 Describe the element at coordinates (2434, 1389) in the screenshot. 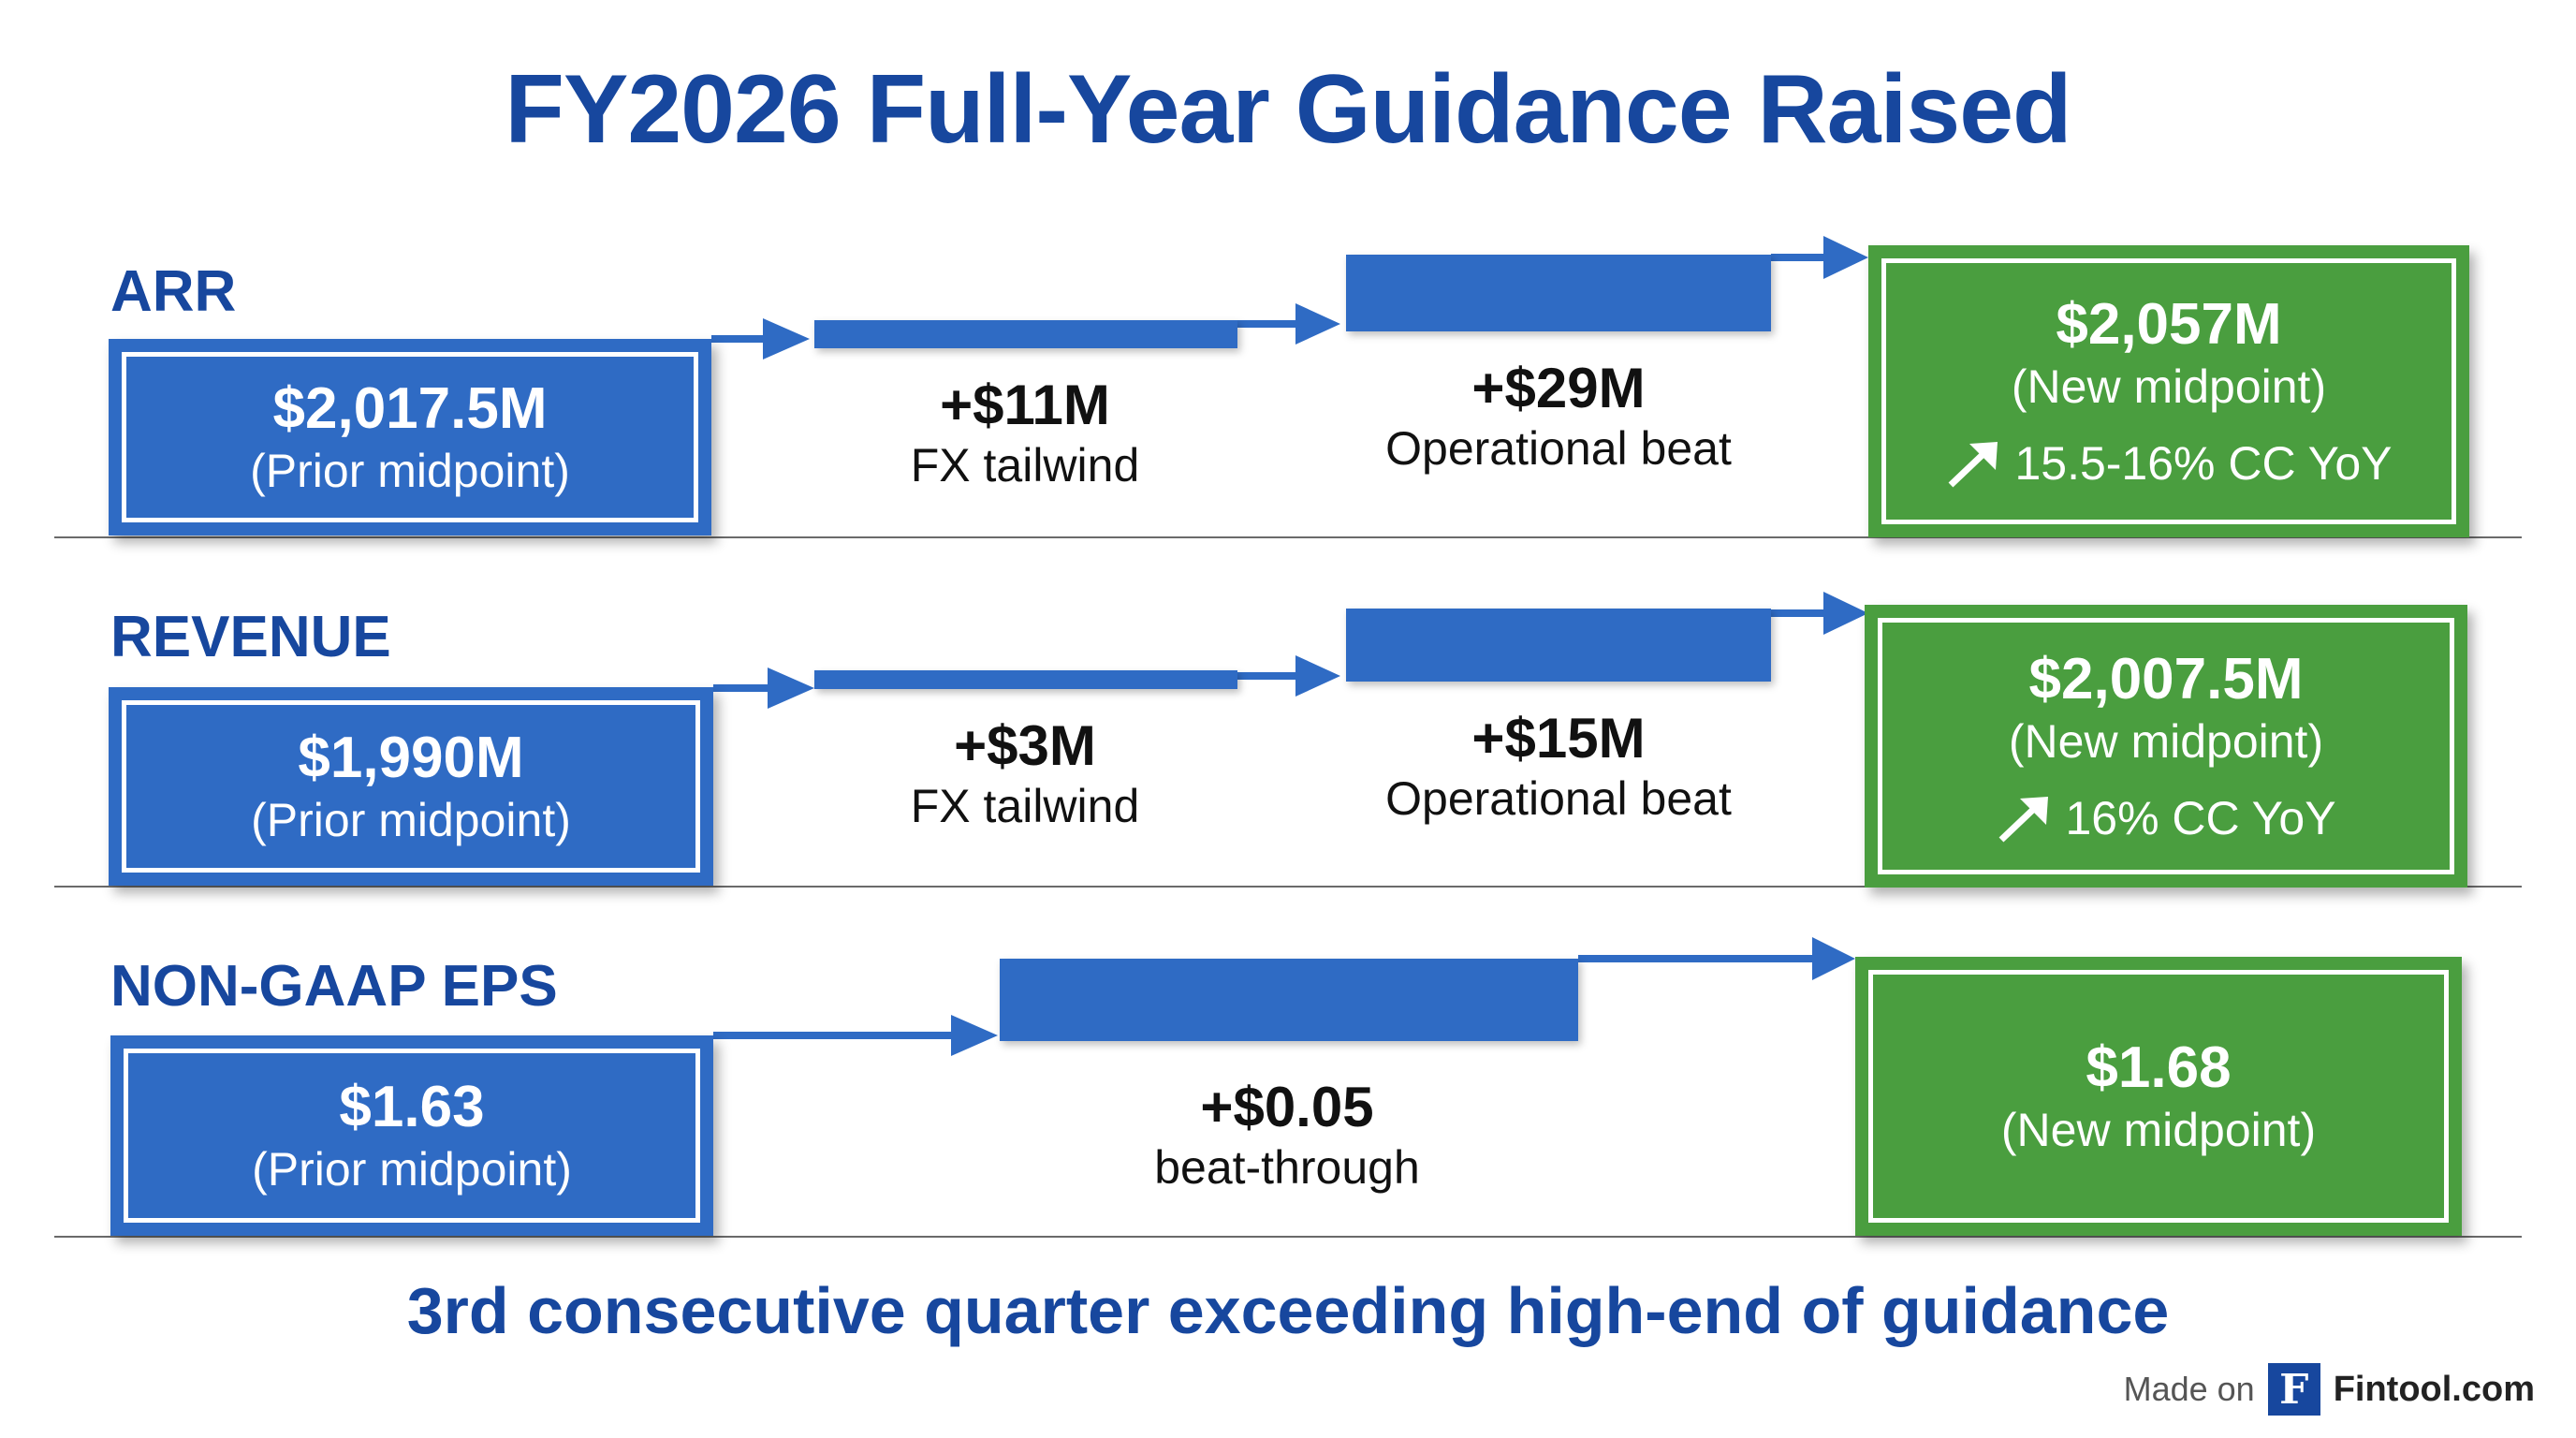

I see `attribution-brand: Fintool.com` at that location.